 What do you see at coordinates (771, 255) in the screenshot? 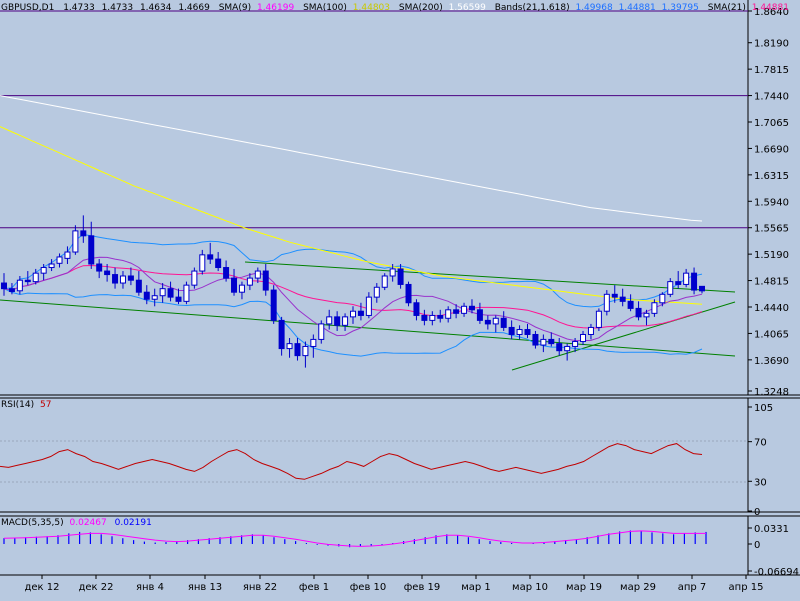
I see `price-tick-label: 1.5190` at bounding box center [771, 255].